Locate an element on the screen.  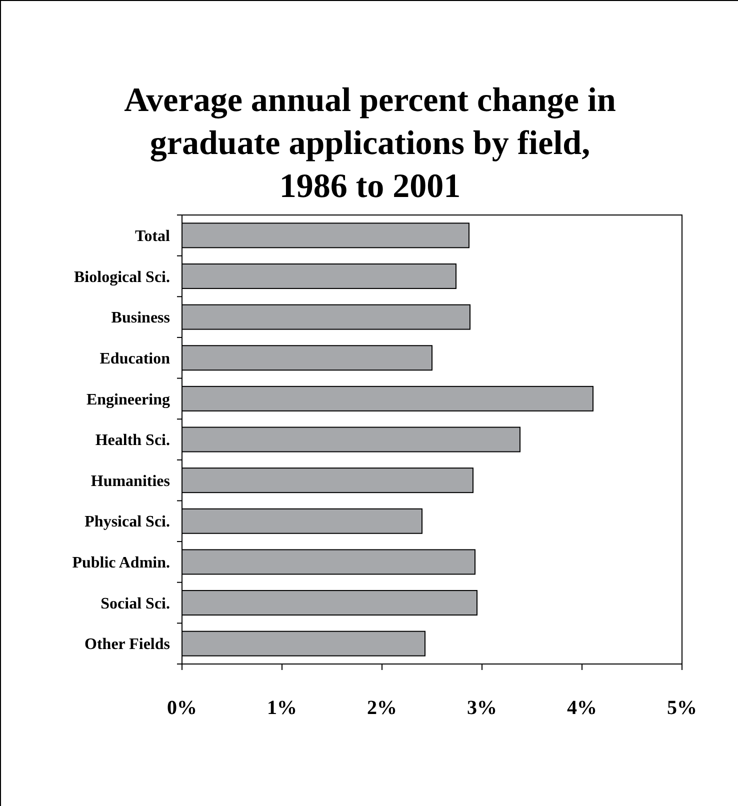
y-tick-label: Public Admin. is located at coordinates (121, 563).